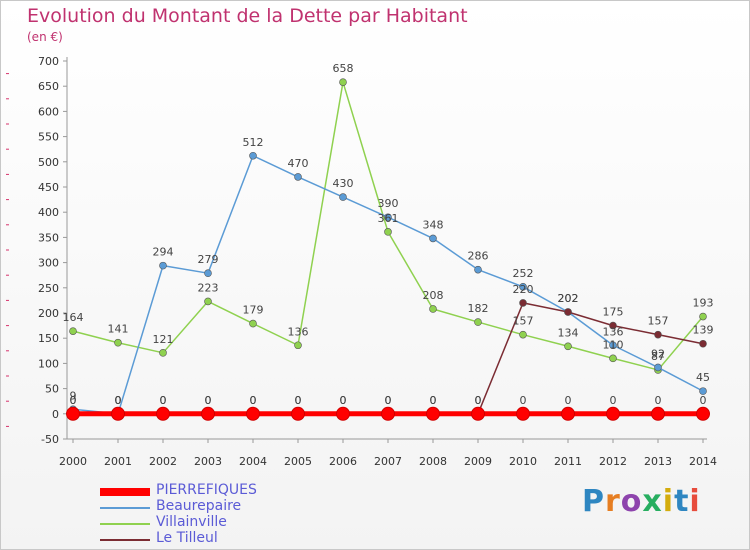 This screenshot has height=550, width=750. Describe the element at coordinates (523, 273) in the screenshot. I see `data-label: 252` at that location.